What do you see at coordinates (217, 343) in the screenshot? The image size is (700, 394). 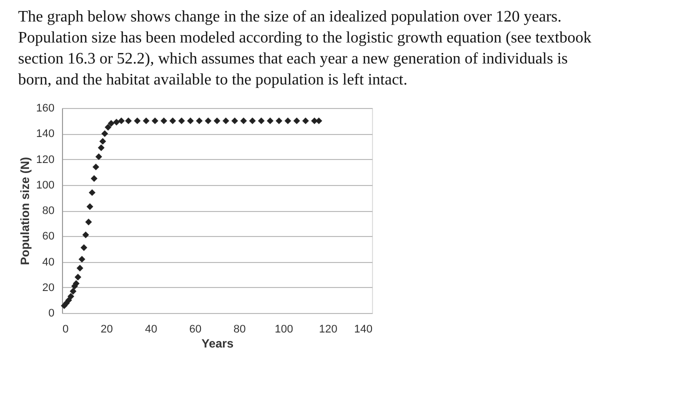 I see `x-axis-title: Years` at bounding box center [217, 343].